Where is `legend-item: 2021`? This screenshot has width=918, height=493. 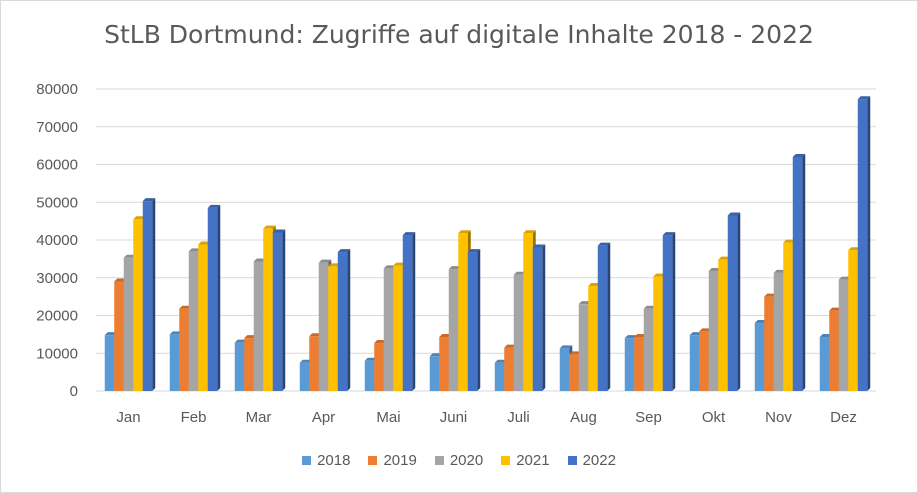
legend-item: 2021 is located at coordinates (525, 460).